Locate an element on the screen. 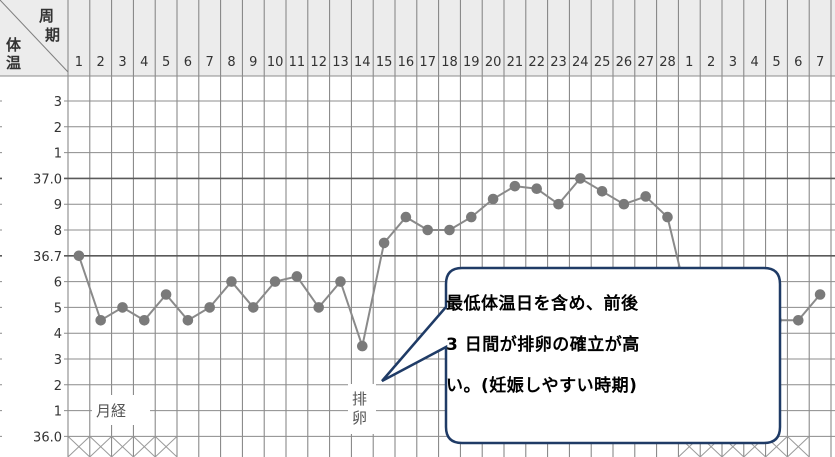  callout-line-3: い。(妊娠しやすい時期) is located at coordinates (542, 386).